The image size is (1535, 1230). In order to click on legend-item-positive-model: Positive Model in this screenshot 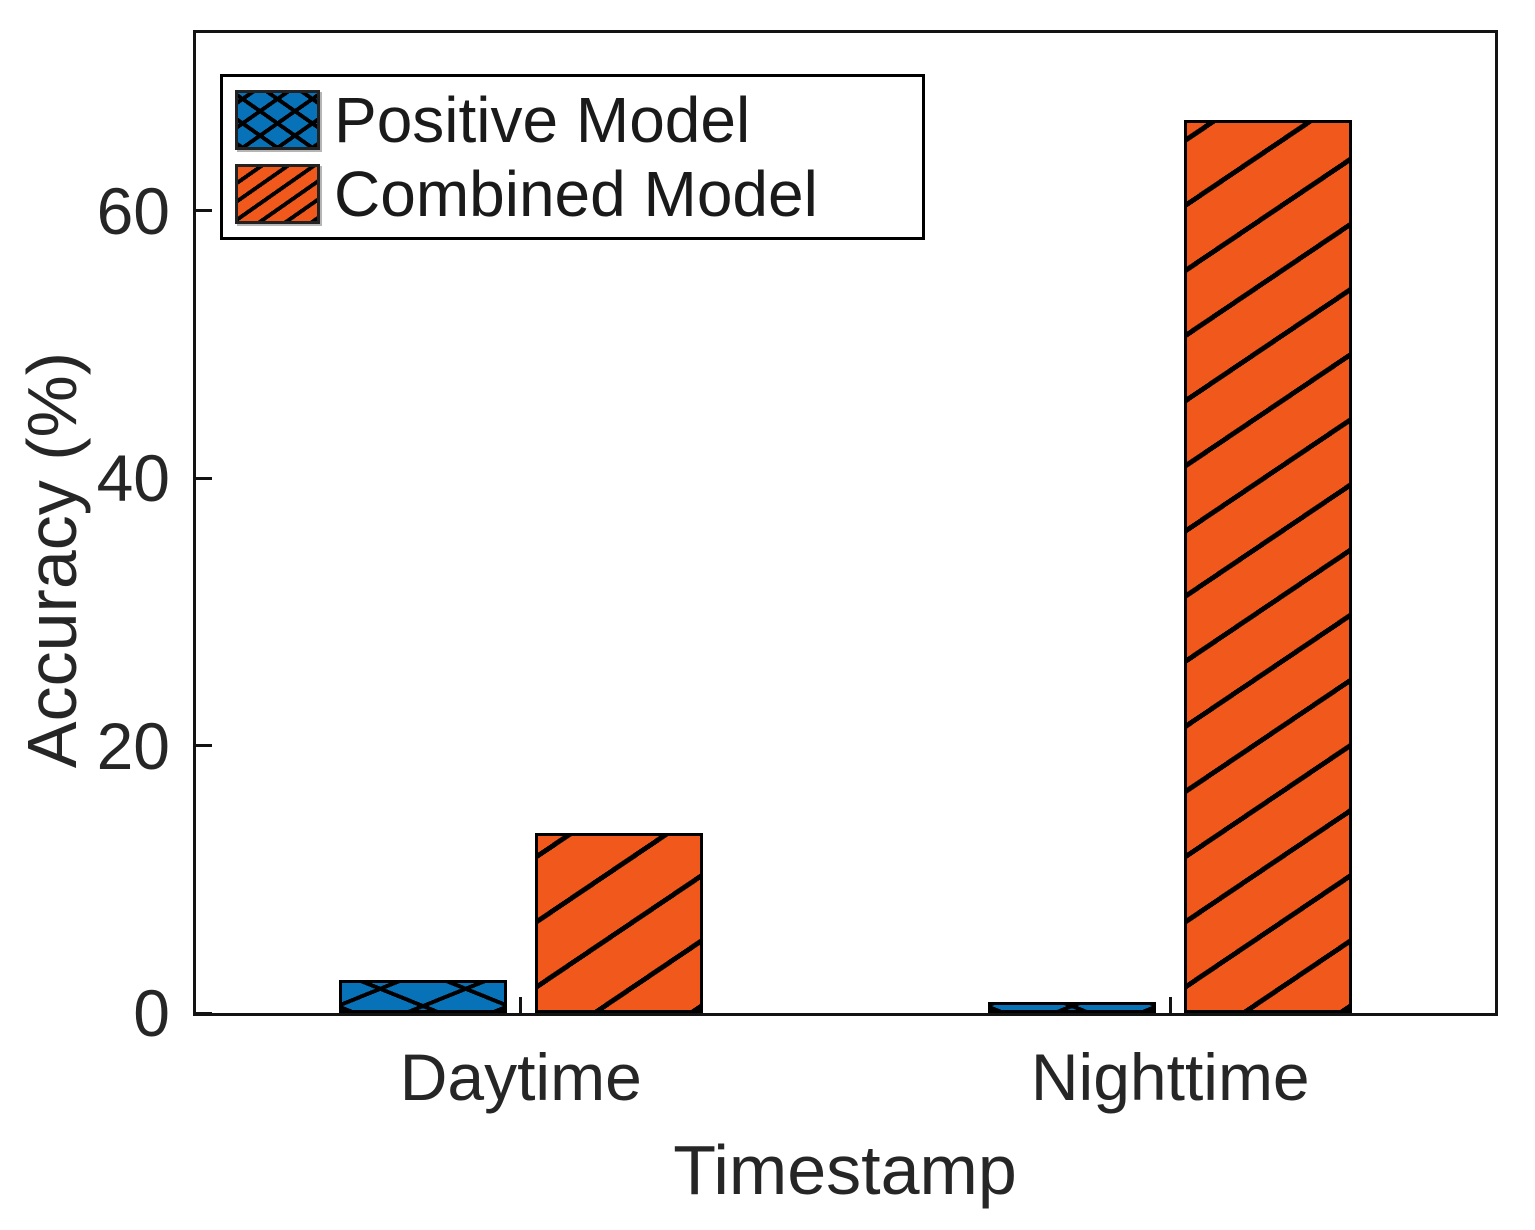, I will do `click(578, 120)`.